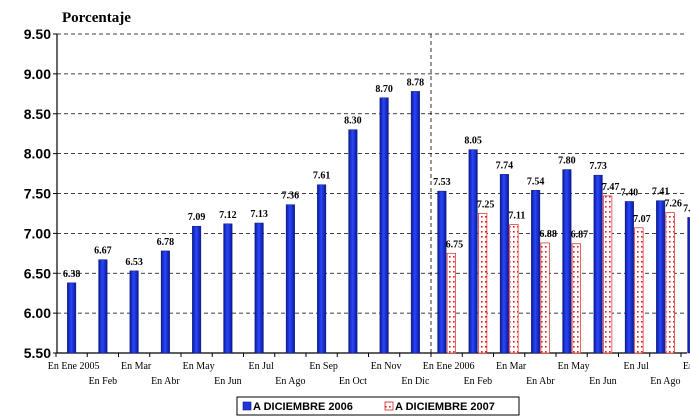 The height and width of the screenshot is (417, 690). What do you see at coordinates (673, 204) in the screenshot?
I see `data-label-2007: 7.26` at bounding box center [673, 204].